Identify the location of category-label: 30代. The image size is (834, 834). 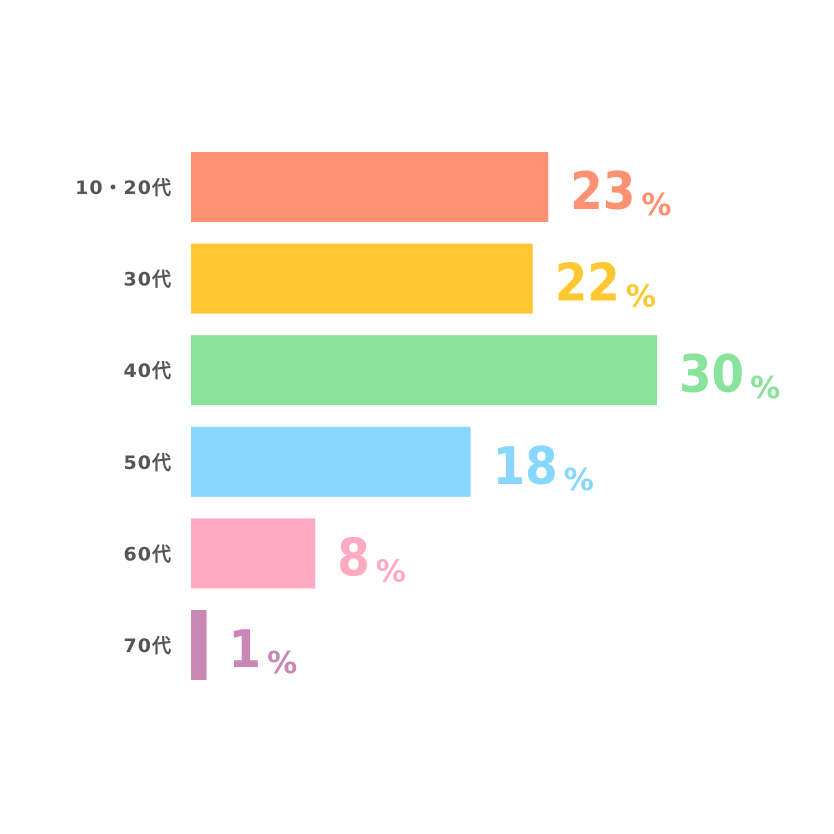
(148, 280).